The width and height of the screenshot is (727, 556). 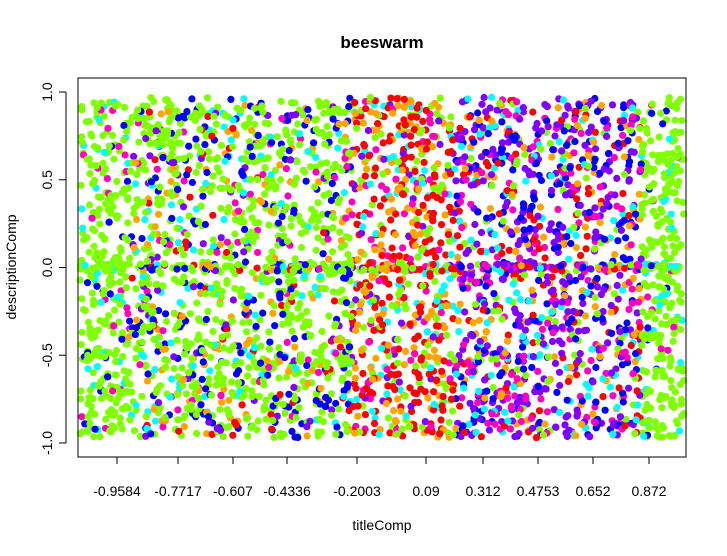 I want to click on y-tick-label: -0.5, so click(x=47, y=355).